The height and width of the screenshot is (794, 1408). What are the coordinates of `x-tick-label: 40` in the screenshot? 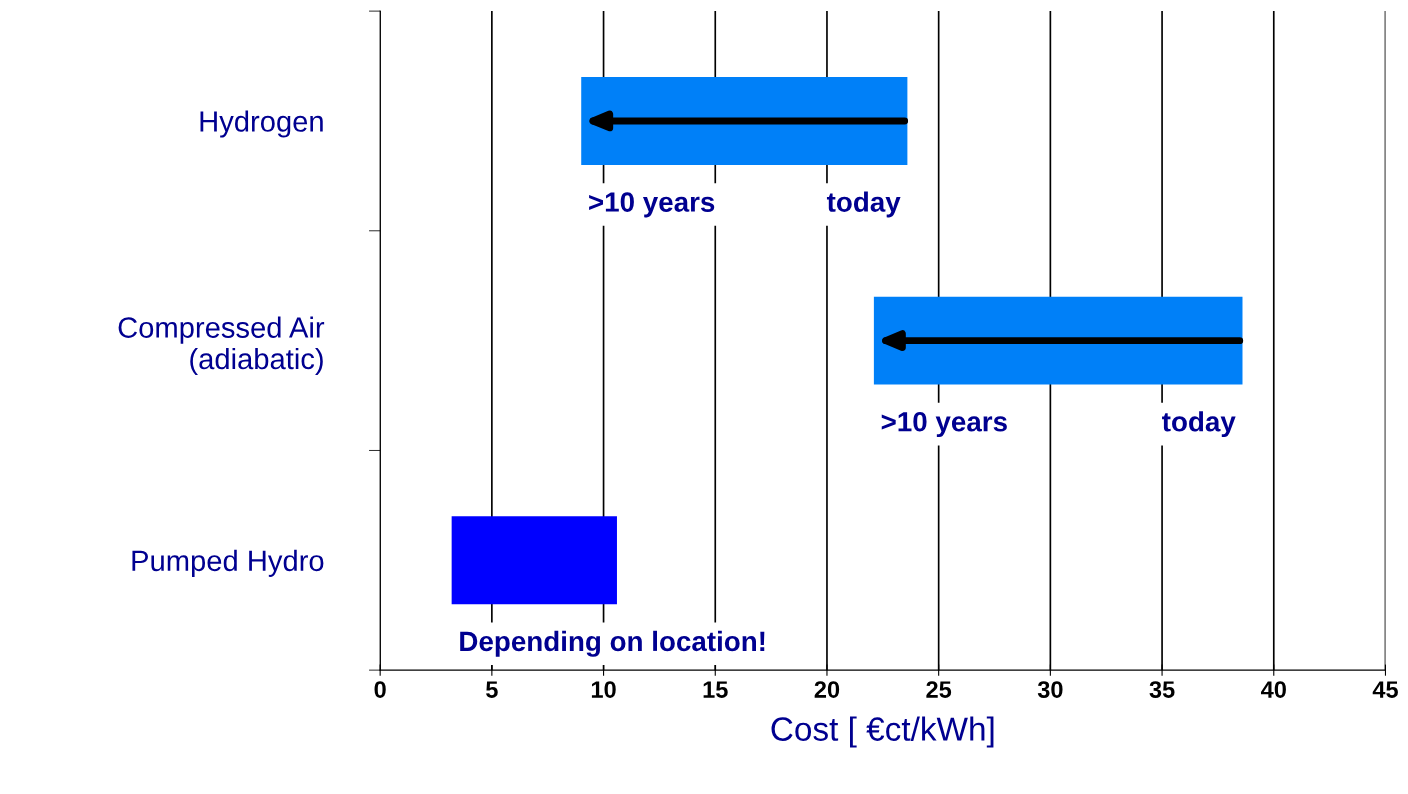 It's located at (1273, 689).